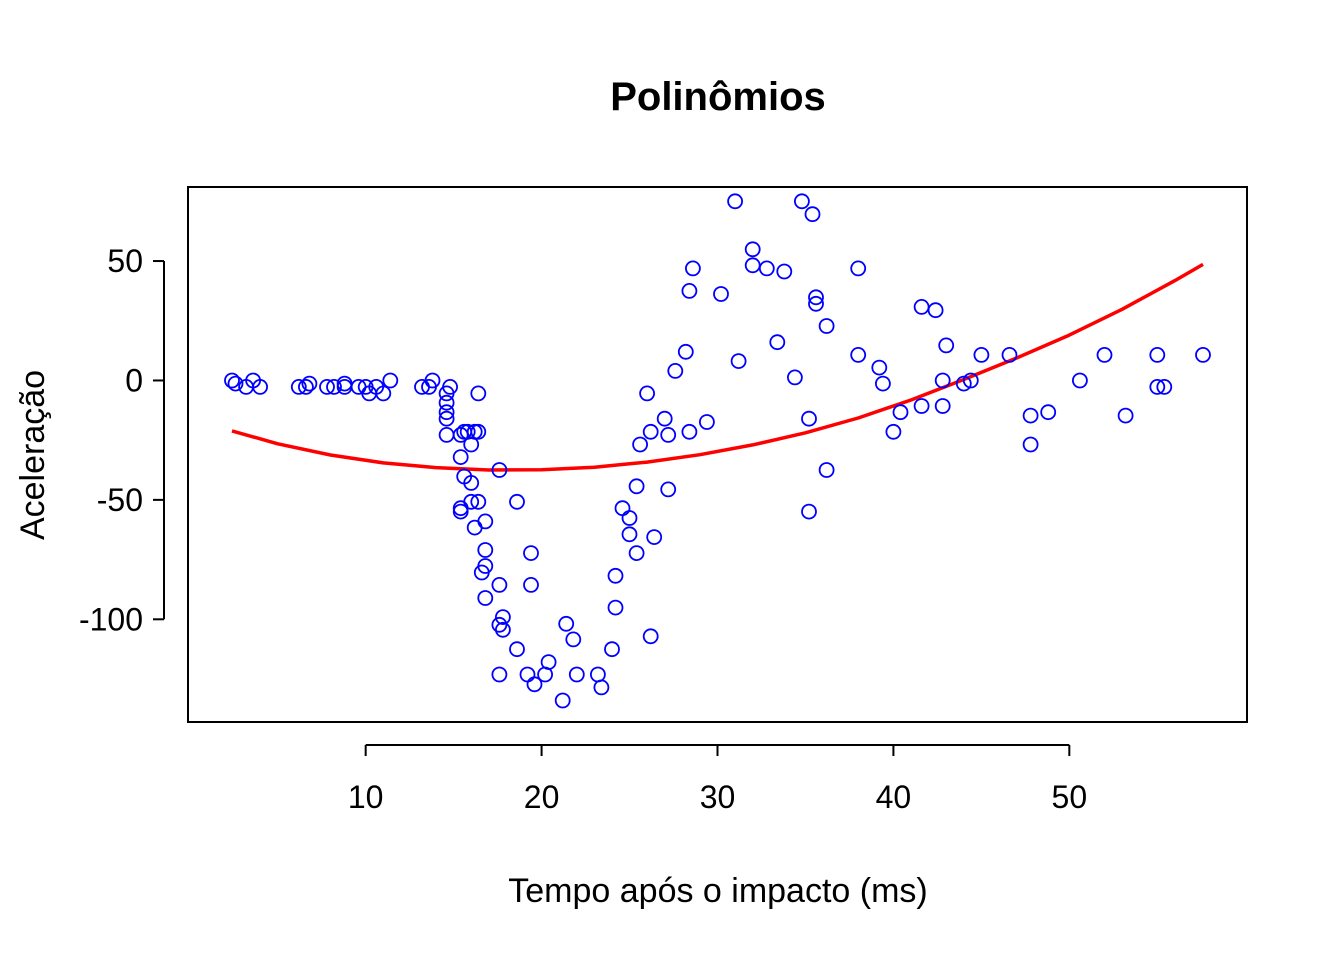 The width and height of the screenshot is (1344, 960). What do you see at coordinates (542, 797) in the screenshot?
I see `x-tick-label: 20` at bounding box center [542, 797].